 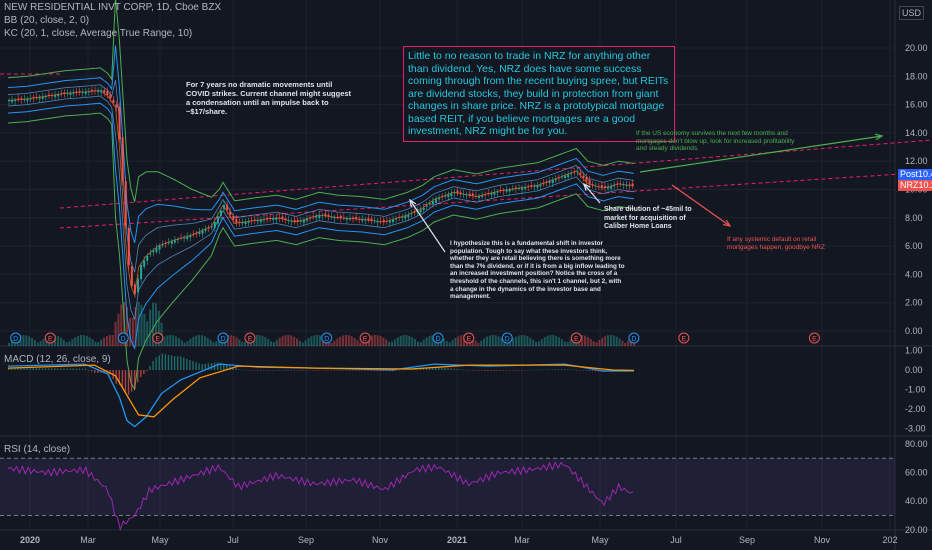 What do you see at coordinates (37, 449) in the screenshot?
I see `rsi-legend: RSI (14, close)` at bounding box center [37, 449].